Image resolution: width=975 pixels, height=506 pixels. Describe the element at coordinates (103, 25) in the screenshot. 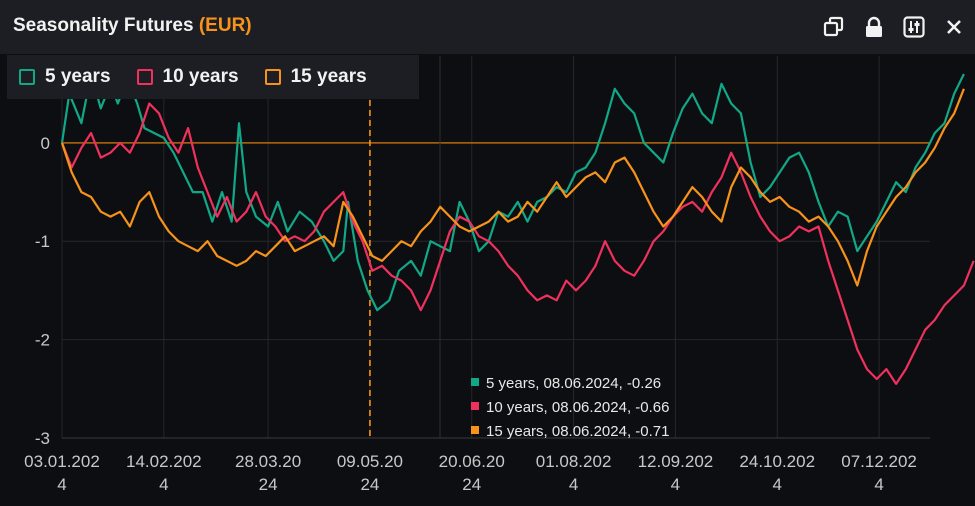

I see `title-text: Seasonality Futures` at that location.